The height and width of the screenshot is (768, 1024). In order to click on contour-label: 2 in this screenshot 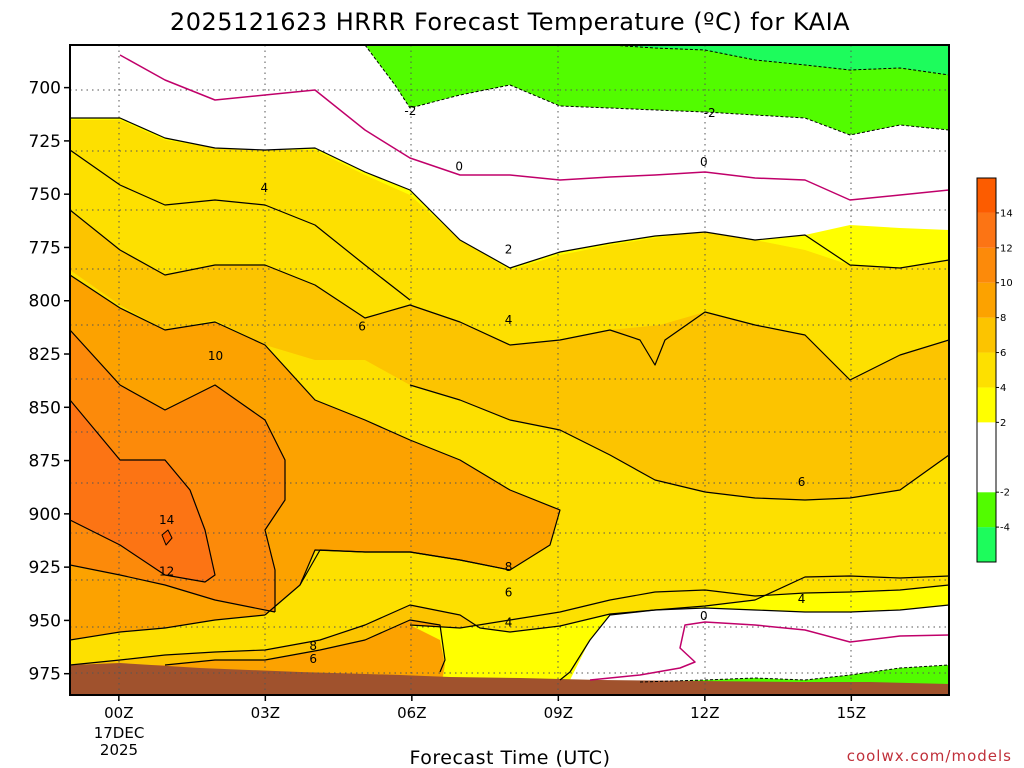, I will do `click(509, 250)`.